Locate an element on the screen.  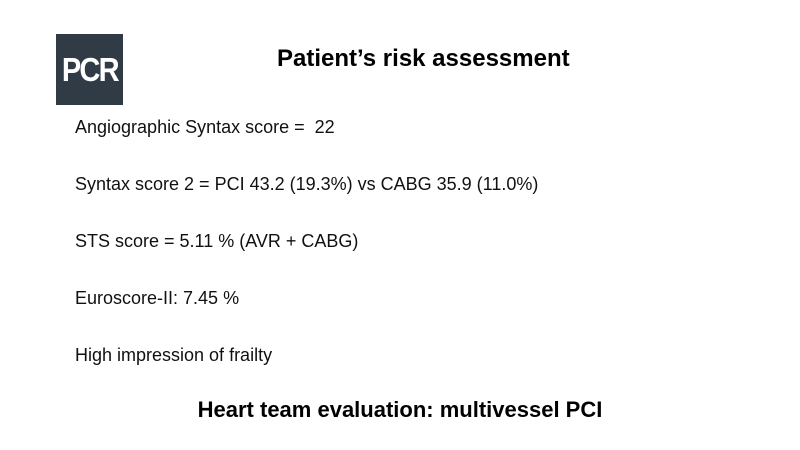
slide-title: Patient’s risk assessment is located at coordinates (423, 58).